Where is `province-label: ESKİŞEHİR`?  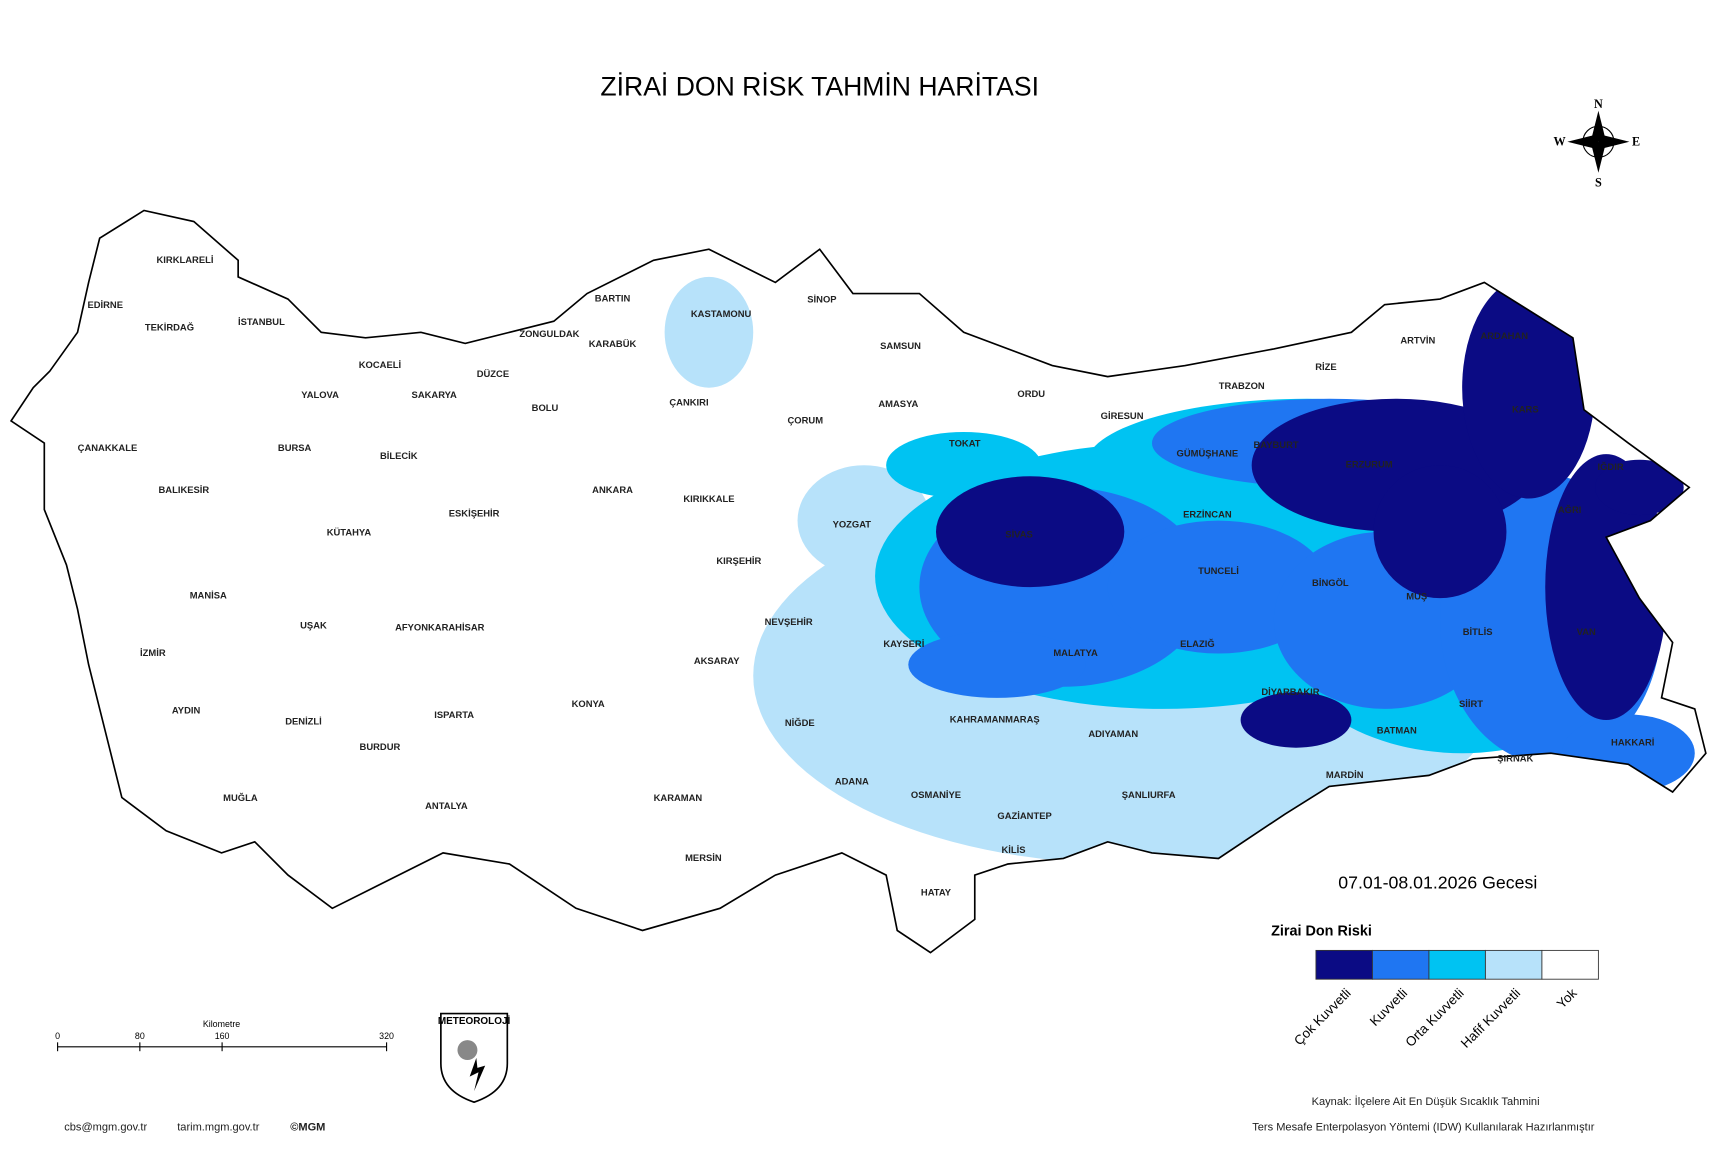 province-label: ESKİŞEHİR is located at coordinates (474, 512).